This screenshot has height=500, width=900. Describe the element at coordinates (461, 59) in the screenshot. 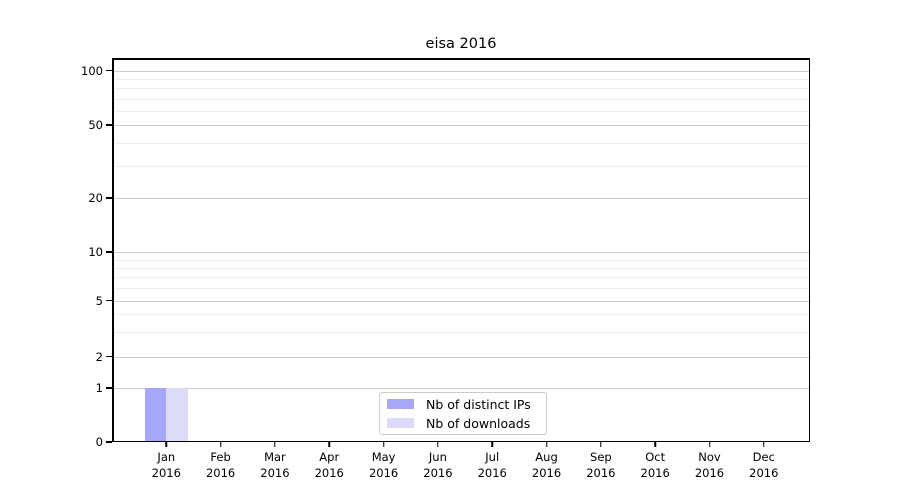

I see `top-spine` at that location.